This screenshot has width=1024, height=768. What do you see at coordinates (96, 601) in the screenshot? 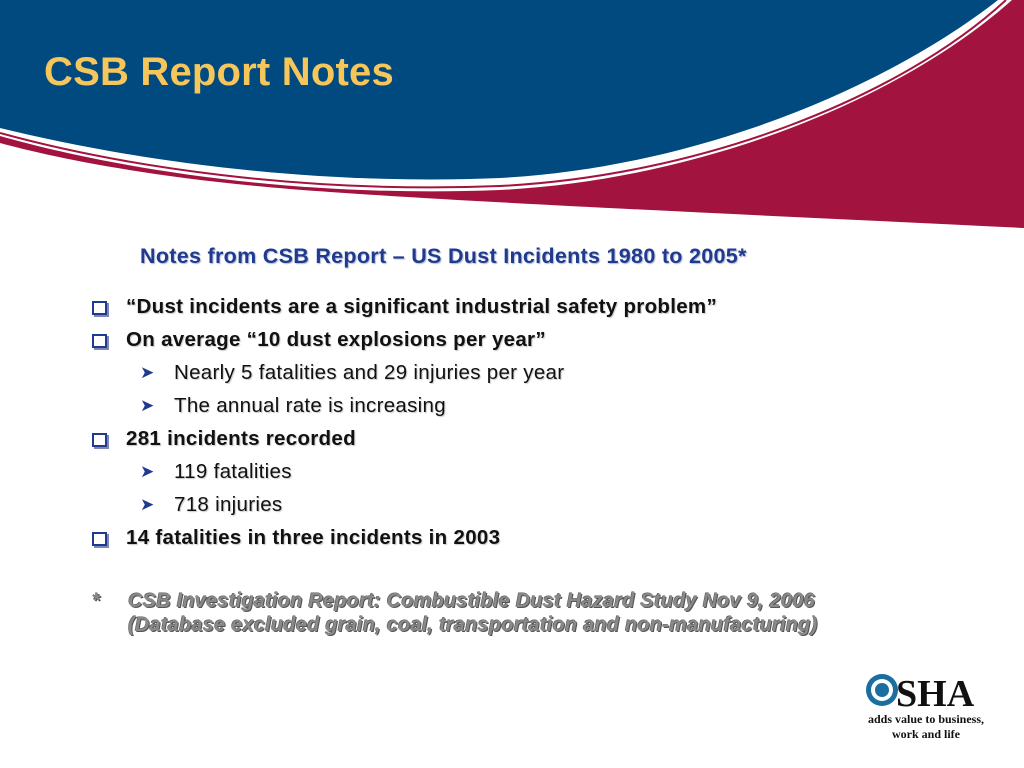
I see `footnote-marker: *` at bounding box center [96, 601].